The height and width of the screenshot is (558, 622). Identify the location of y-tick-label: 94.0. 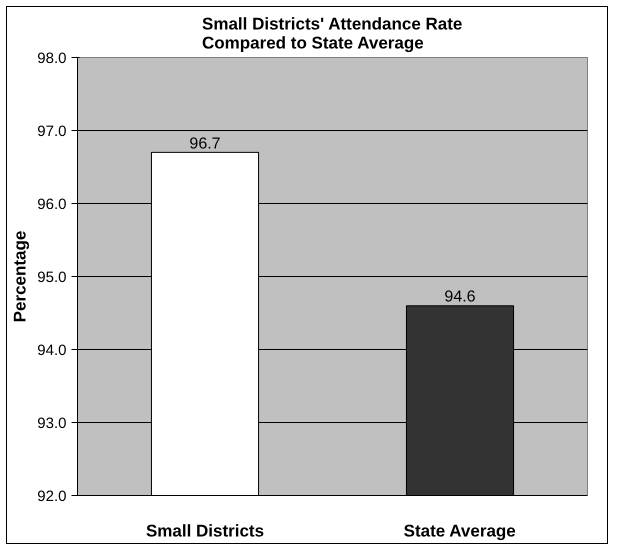
(52, 350).